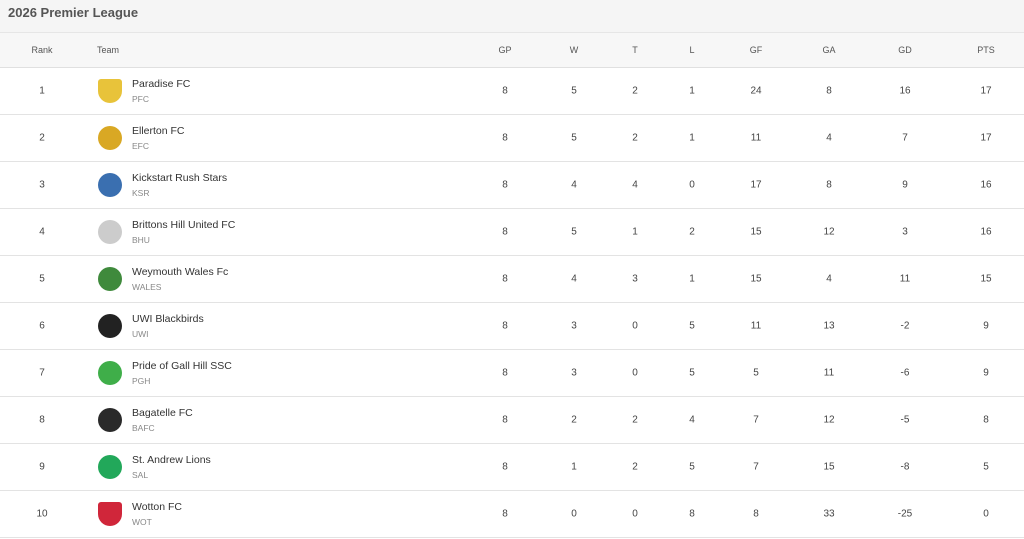  What do you see at coordinates (986, 50) in the screenshot?
I see `col-pts: PTS` at bounding box center [986, 50].